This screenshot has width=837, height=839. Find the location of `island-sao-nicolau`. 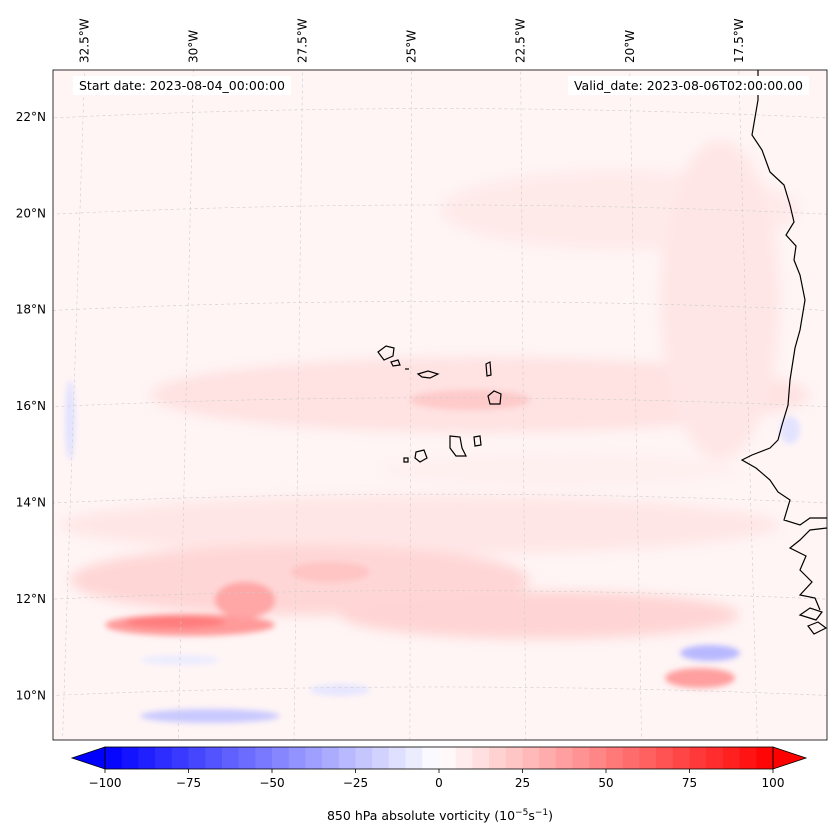

island-sao-nicolau is located at coordinates (428, 374).